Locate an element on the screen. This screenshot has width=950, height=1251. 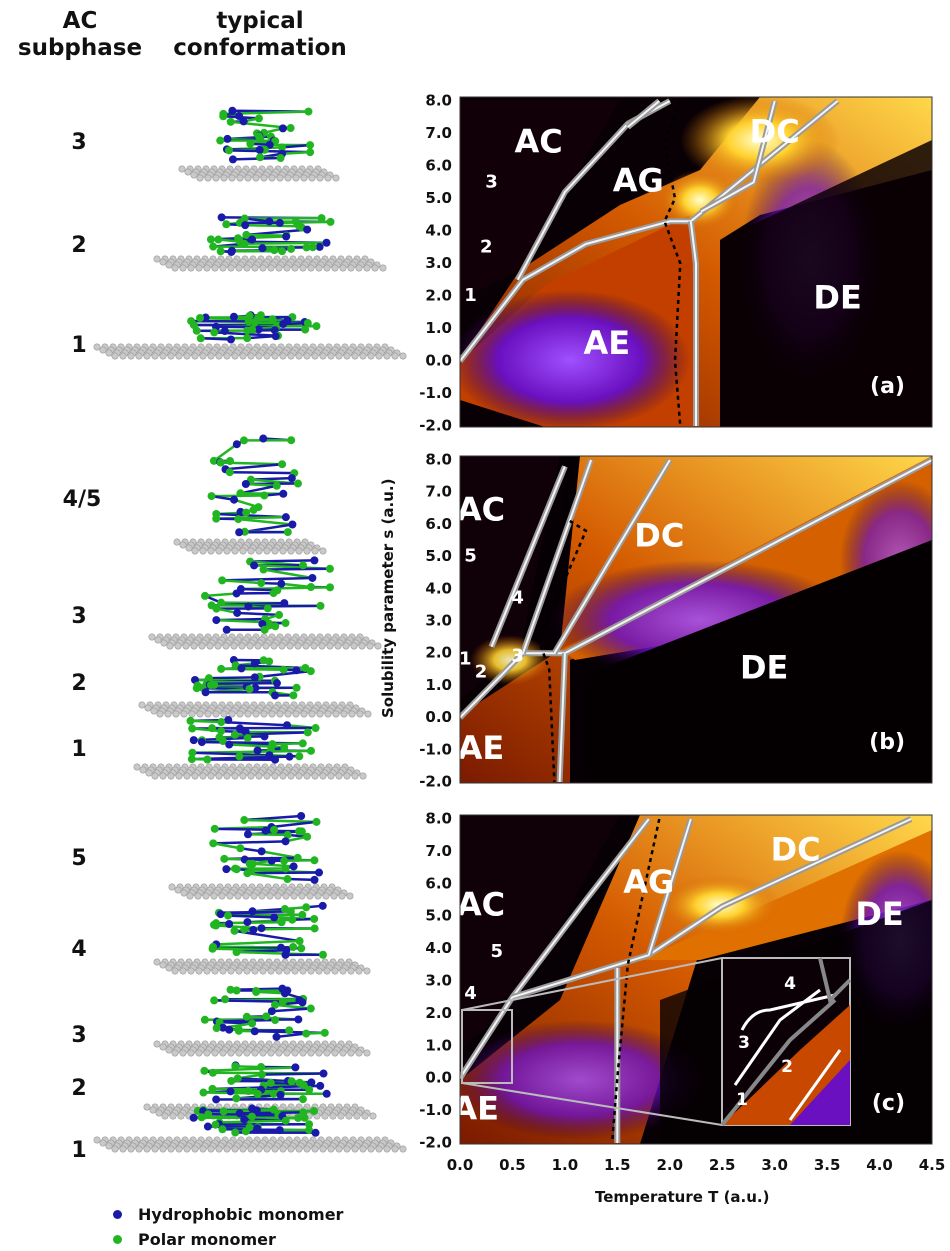
legend-polar: Polar monomer is located at coordinates (194, 1239).